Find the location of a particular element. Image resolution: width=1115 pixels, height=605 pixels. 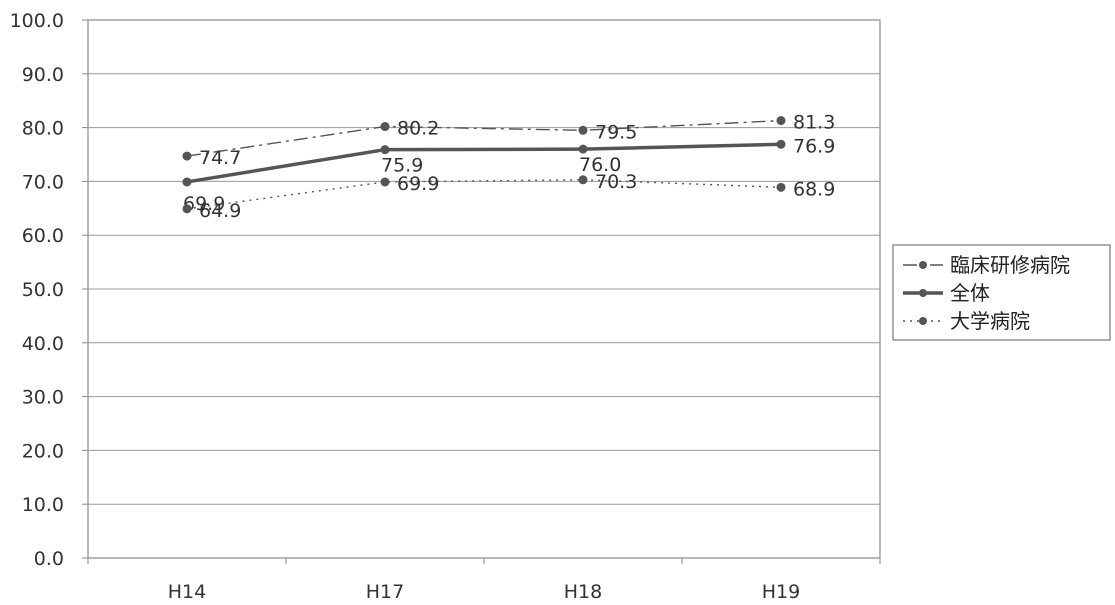

y-tick-label: 60.0 is located at coordinates (43, 236).